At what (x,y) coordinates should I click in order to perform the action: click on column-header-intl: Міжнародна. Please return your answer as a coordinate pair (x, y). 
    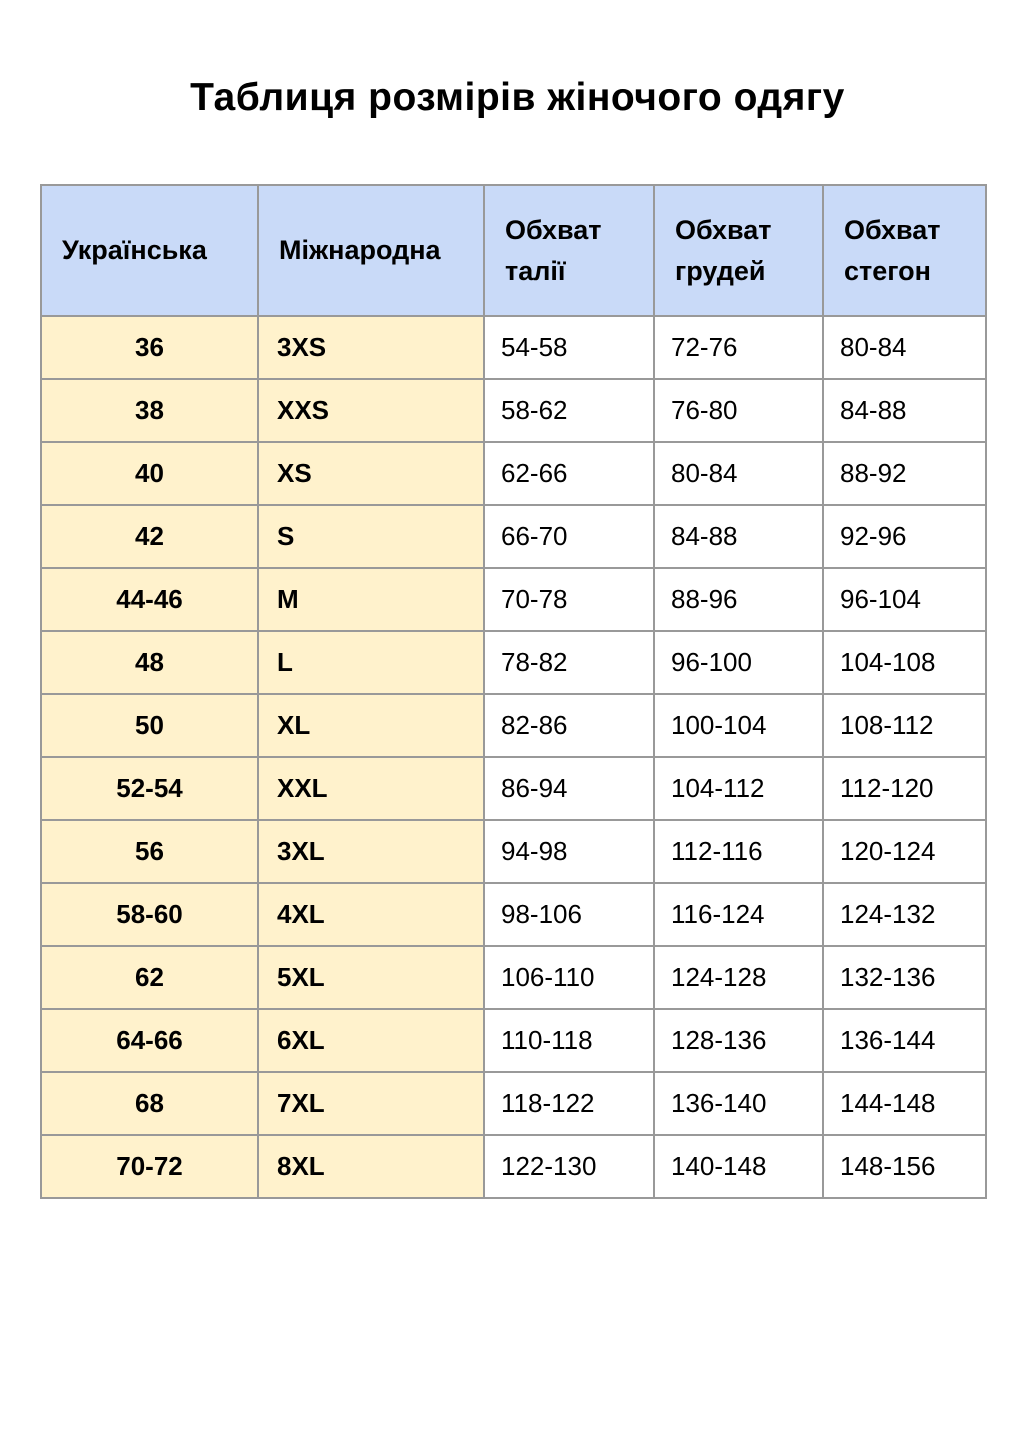
    Looking at the image, I should click on (371, 250).